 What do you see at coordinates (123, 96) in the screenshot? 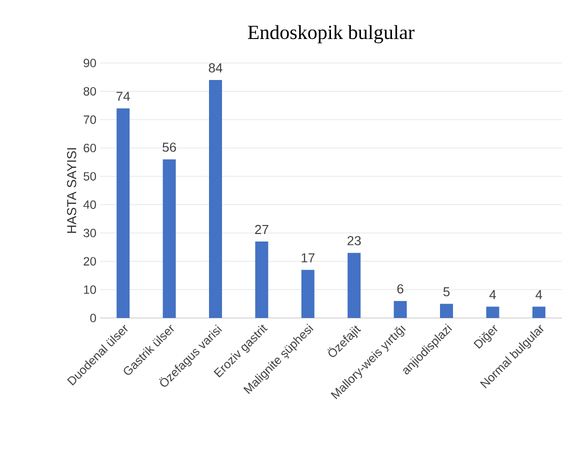
I see `data-label: 74` at bounding box center [123, 96].